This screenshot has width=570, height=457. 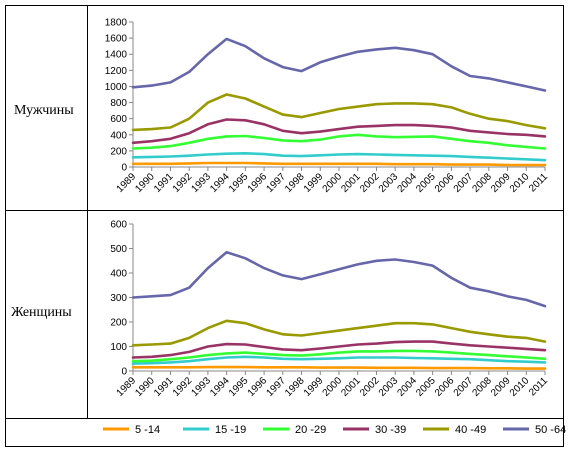 I want to click on y-tick-label: 1200, so click(x=116, y=71).